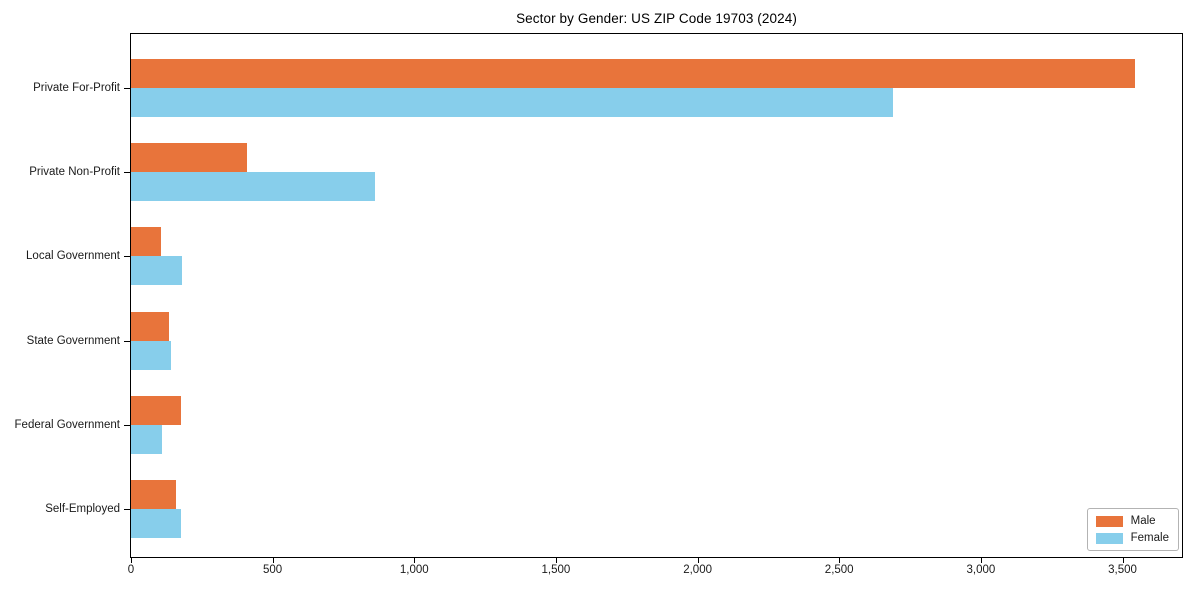  Describe the element at coordinates (1149, 538) in the screenshot. I see `legend-label-female: Female` at that location.